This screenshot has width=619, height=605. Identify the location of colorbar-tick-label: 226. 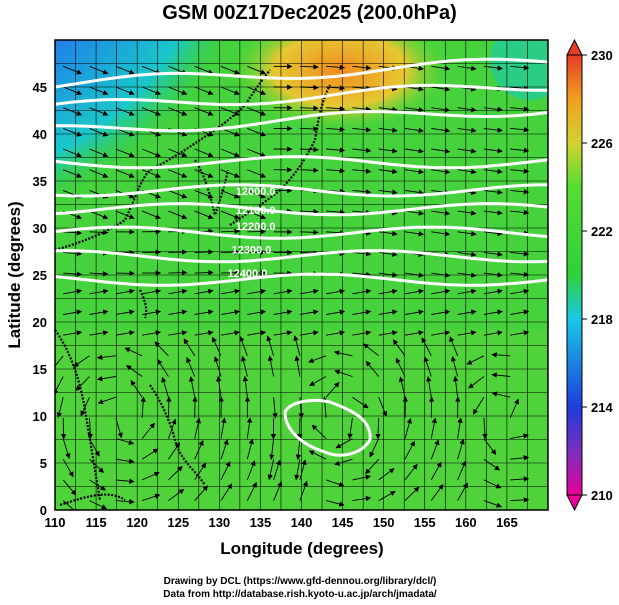
(602, 143).